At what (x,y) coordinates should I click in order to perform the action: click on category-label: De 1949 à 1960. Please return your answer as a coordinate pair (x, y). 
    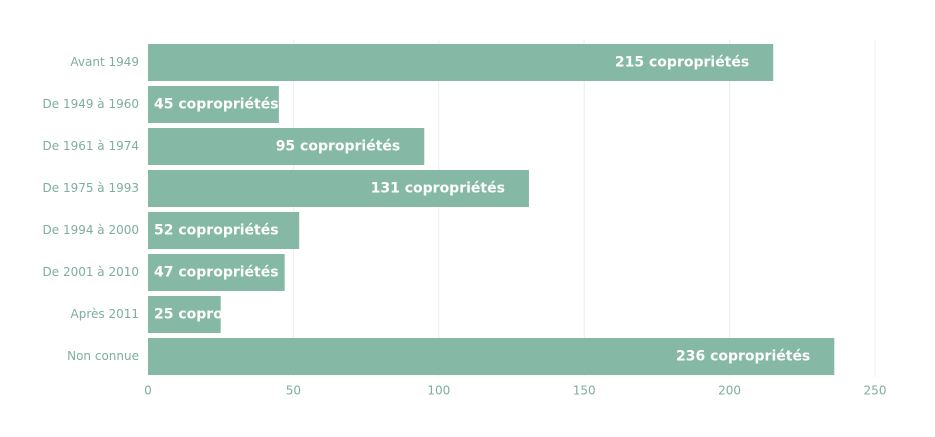
    Looking at the image, I should click on (91, 104).